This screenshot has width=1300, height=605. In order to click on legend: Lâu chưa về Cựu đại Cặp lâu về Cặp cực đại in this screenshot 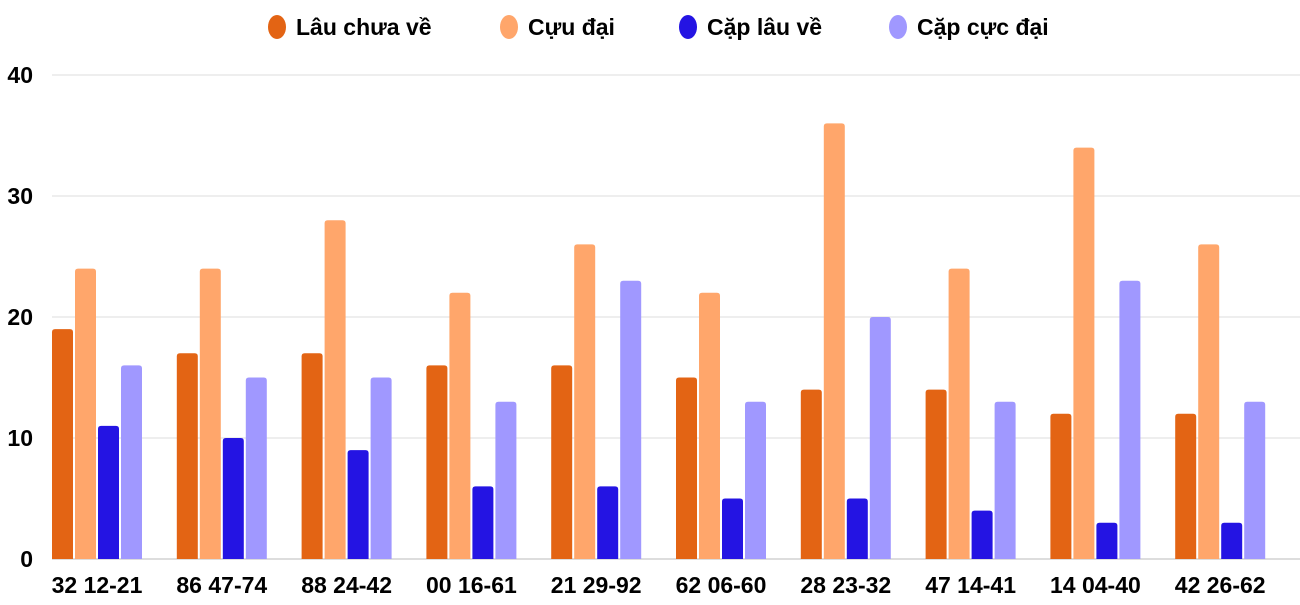, I will do `click(658, 27)`.